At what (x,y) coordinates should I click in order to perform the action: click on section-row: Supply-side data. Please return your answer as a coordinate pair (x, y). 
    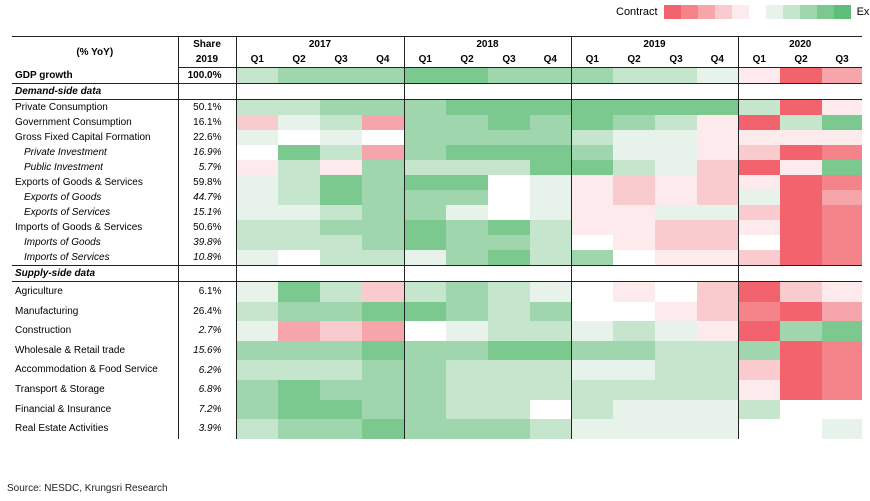
    Looking at the image, I should click on (437, 273).